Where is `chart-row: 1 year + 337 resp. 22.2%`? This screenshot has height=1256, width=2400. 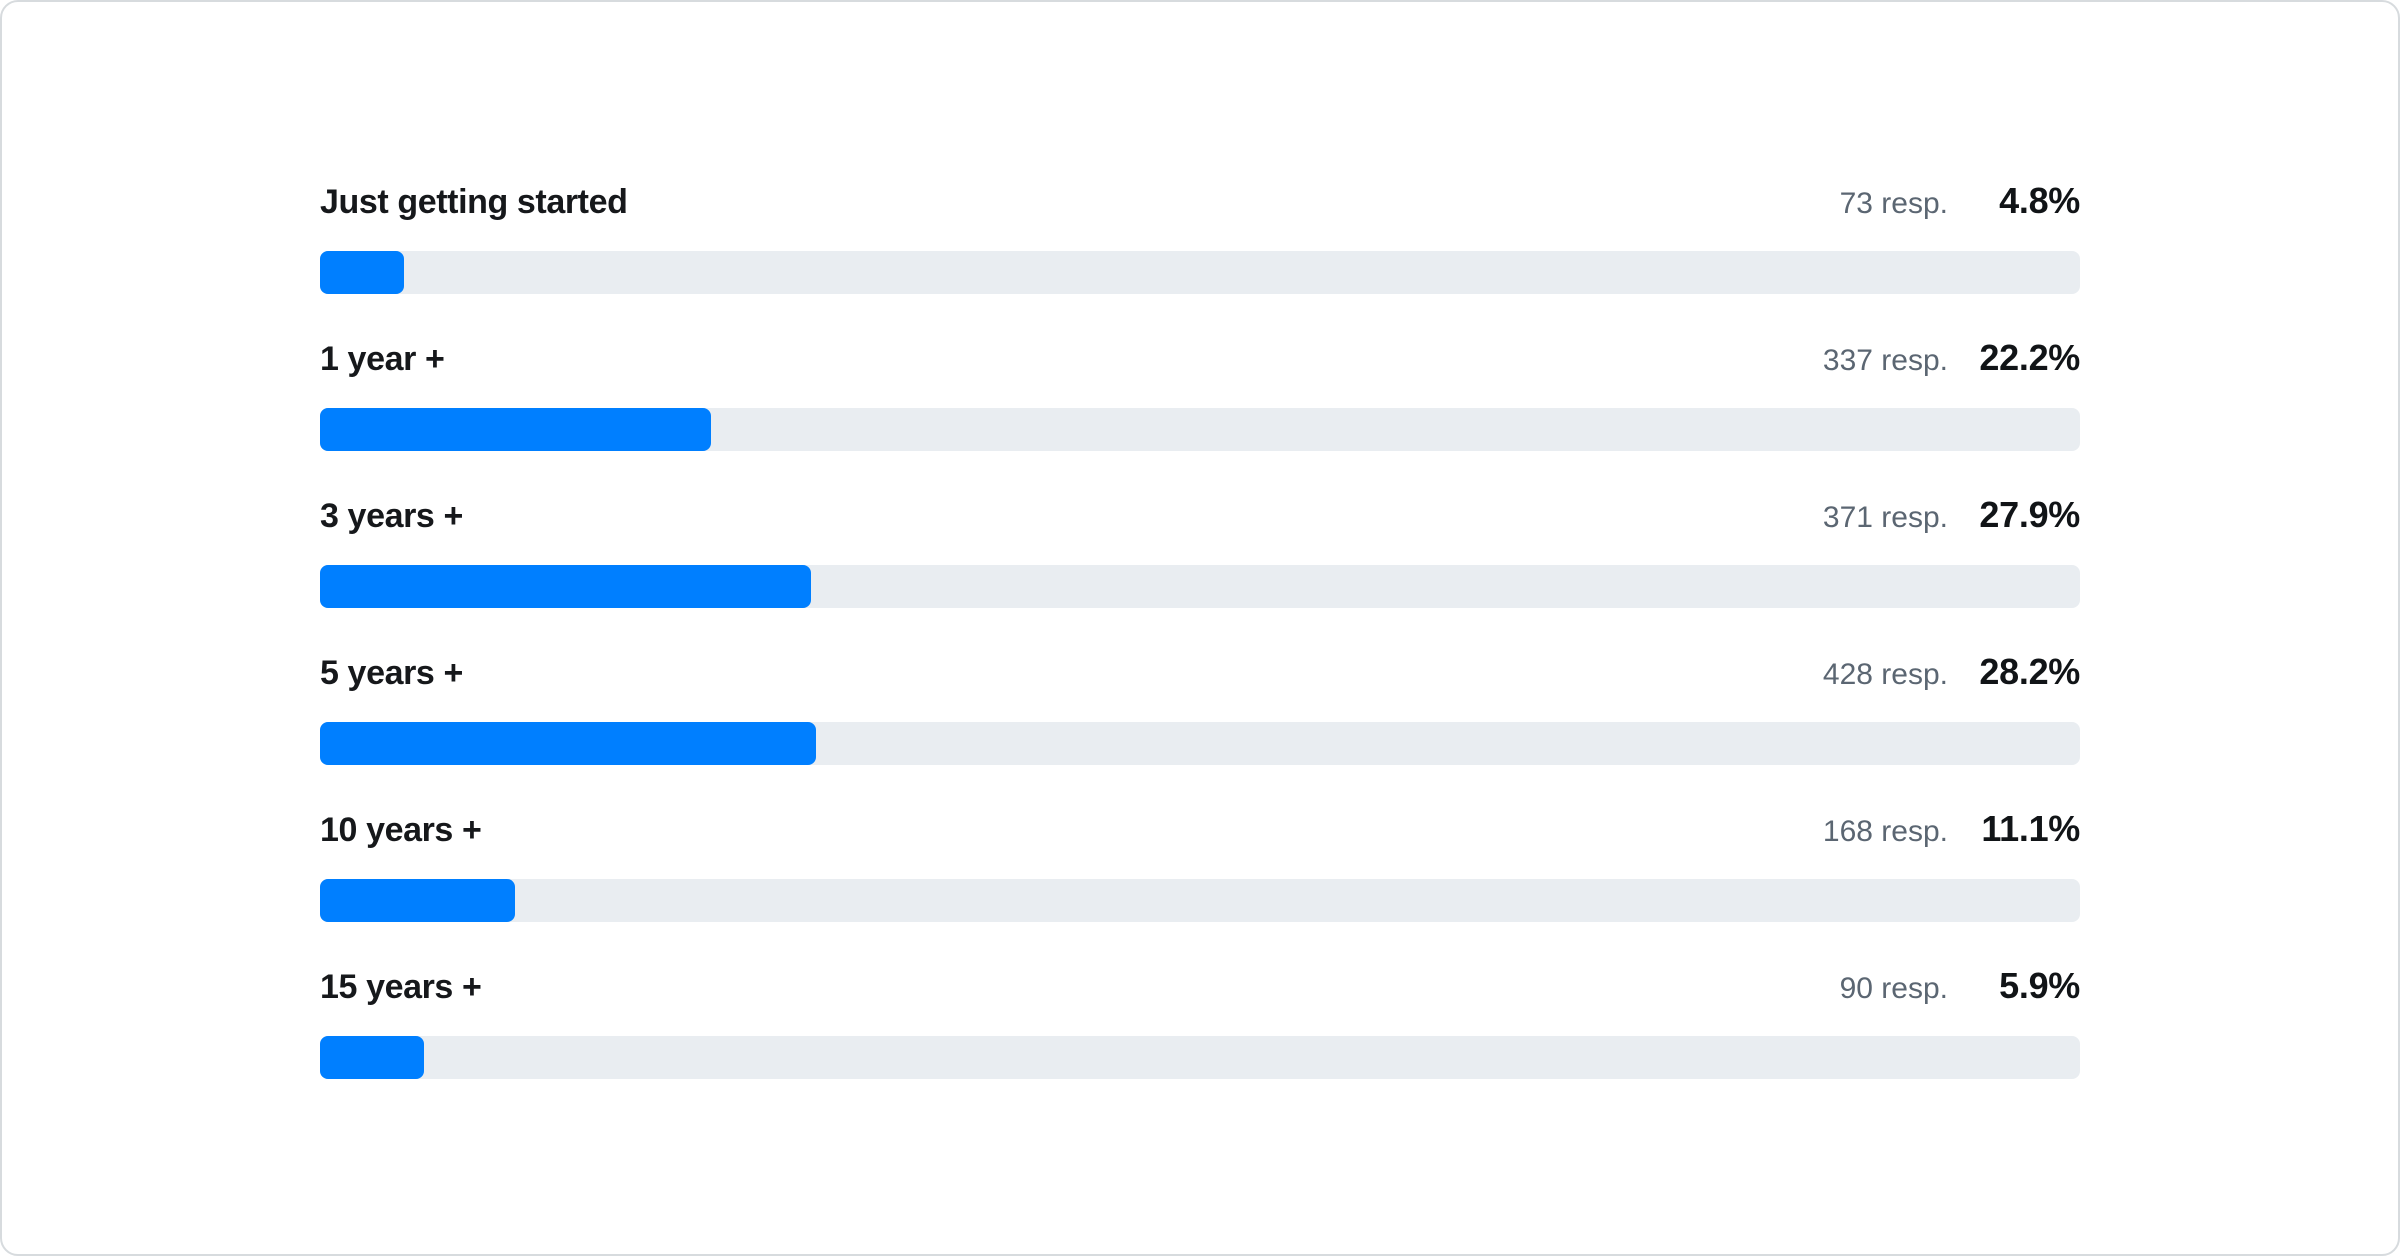
chart-row: 1 year + 337 resp. 22.2% is located at coordinates (1200, 393).